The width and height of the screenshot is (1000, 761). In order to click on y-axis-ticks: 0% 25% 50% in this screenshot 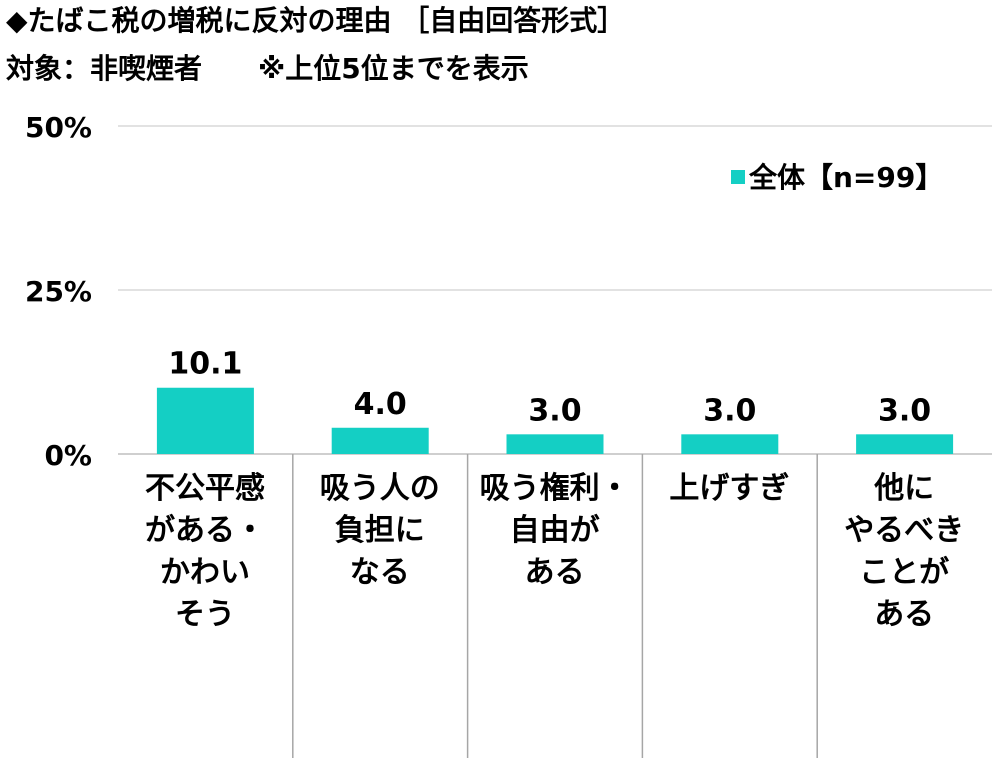, I will do `click(58, 291)`.